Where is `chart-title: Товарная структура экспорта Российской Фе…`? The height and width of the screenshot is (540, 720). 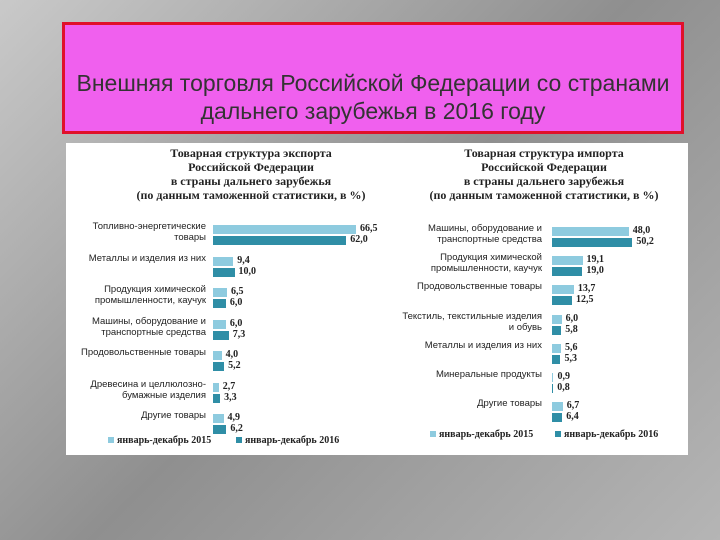
chart-title: Товарная структура экспорта Российской Фе… is located at coordinates (251, 174).